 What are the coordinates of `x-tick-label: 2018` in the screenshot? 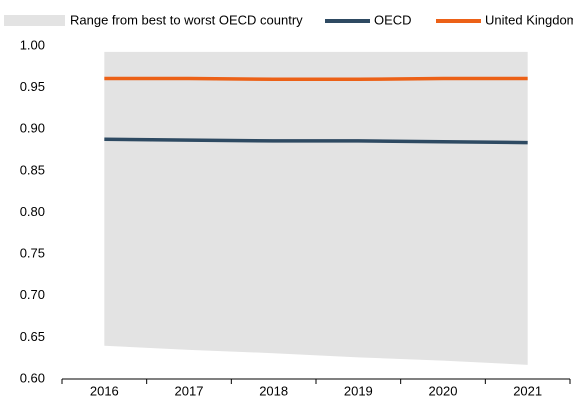 It's located at (273, 390).